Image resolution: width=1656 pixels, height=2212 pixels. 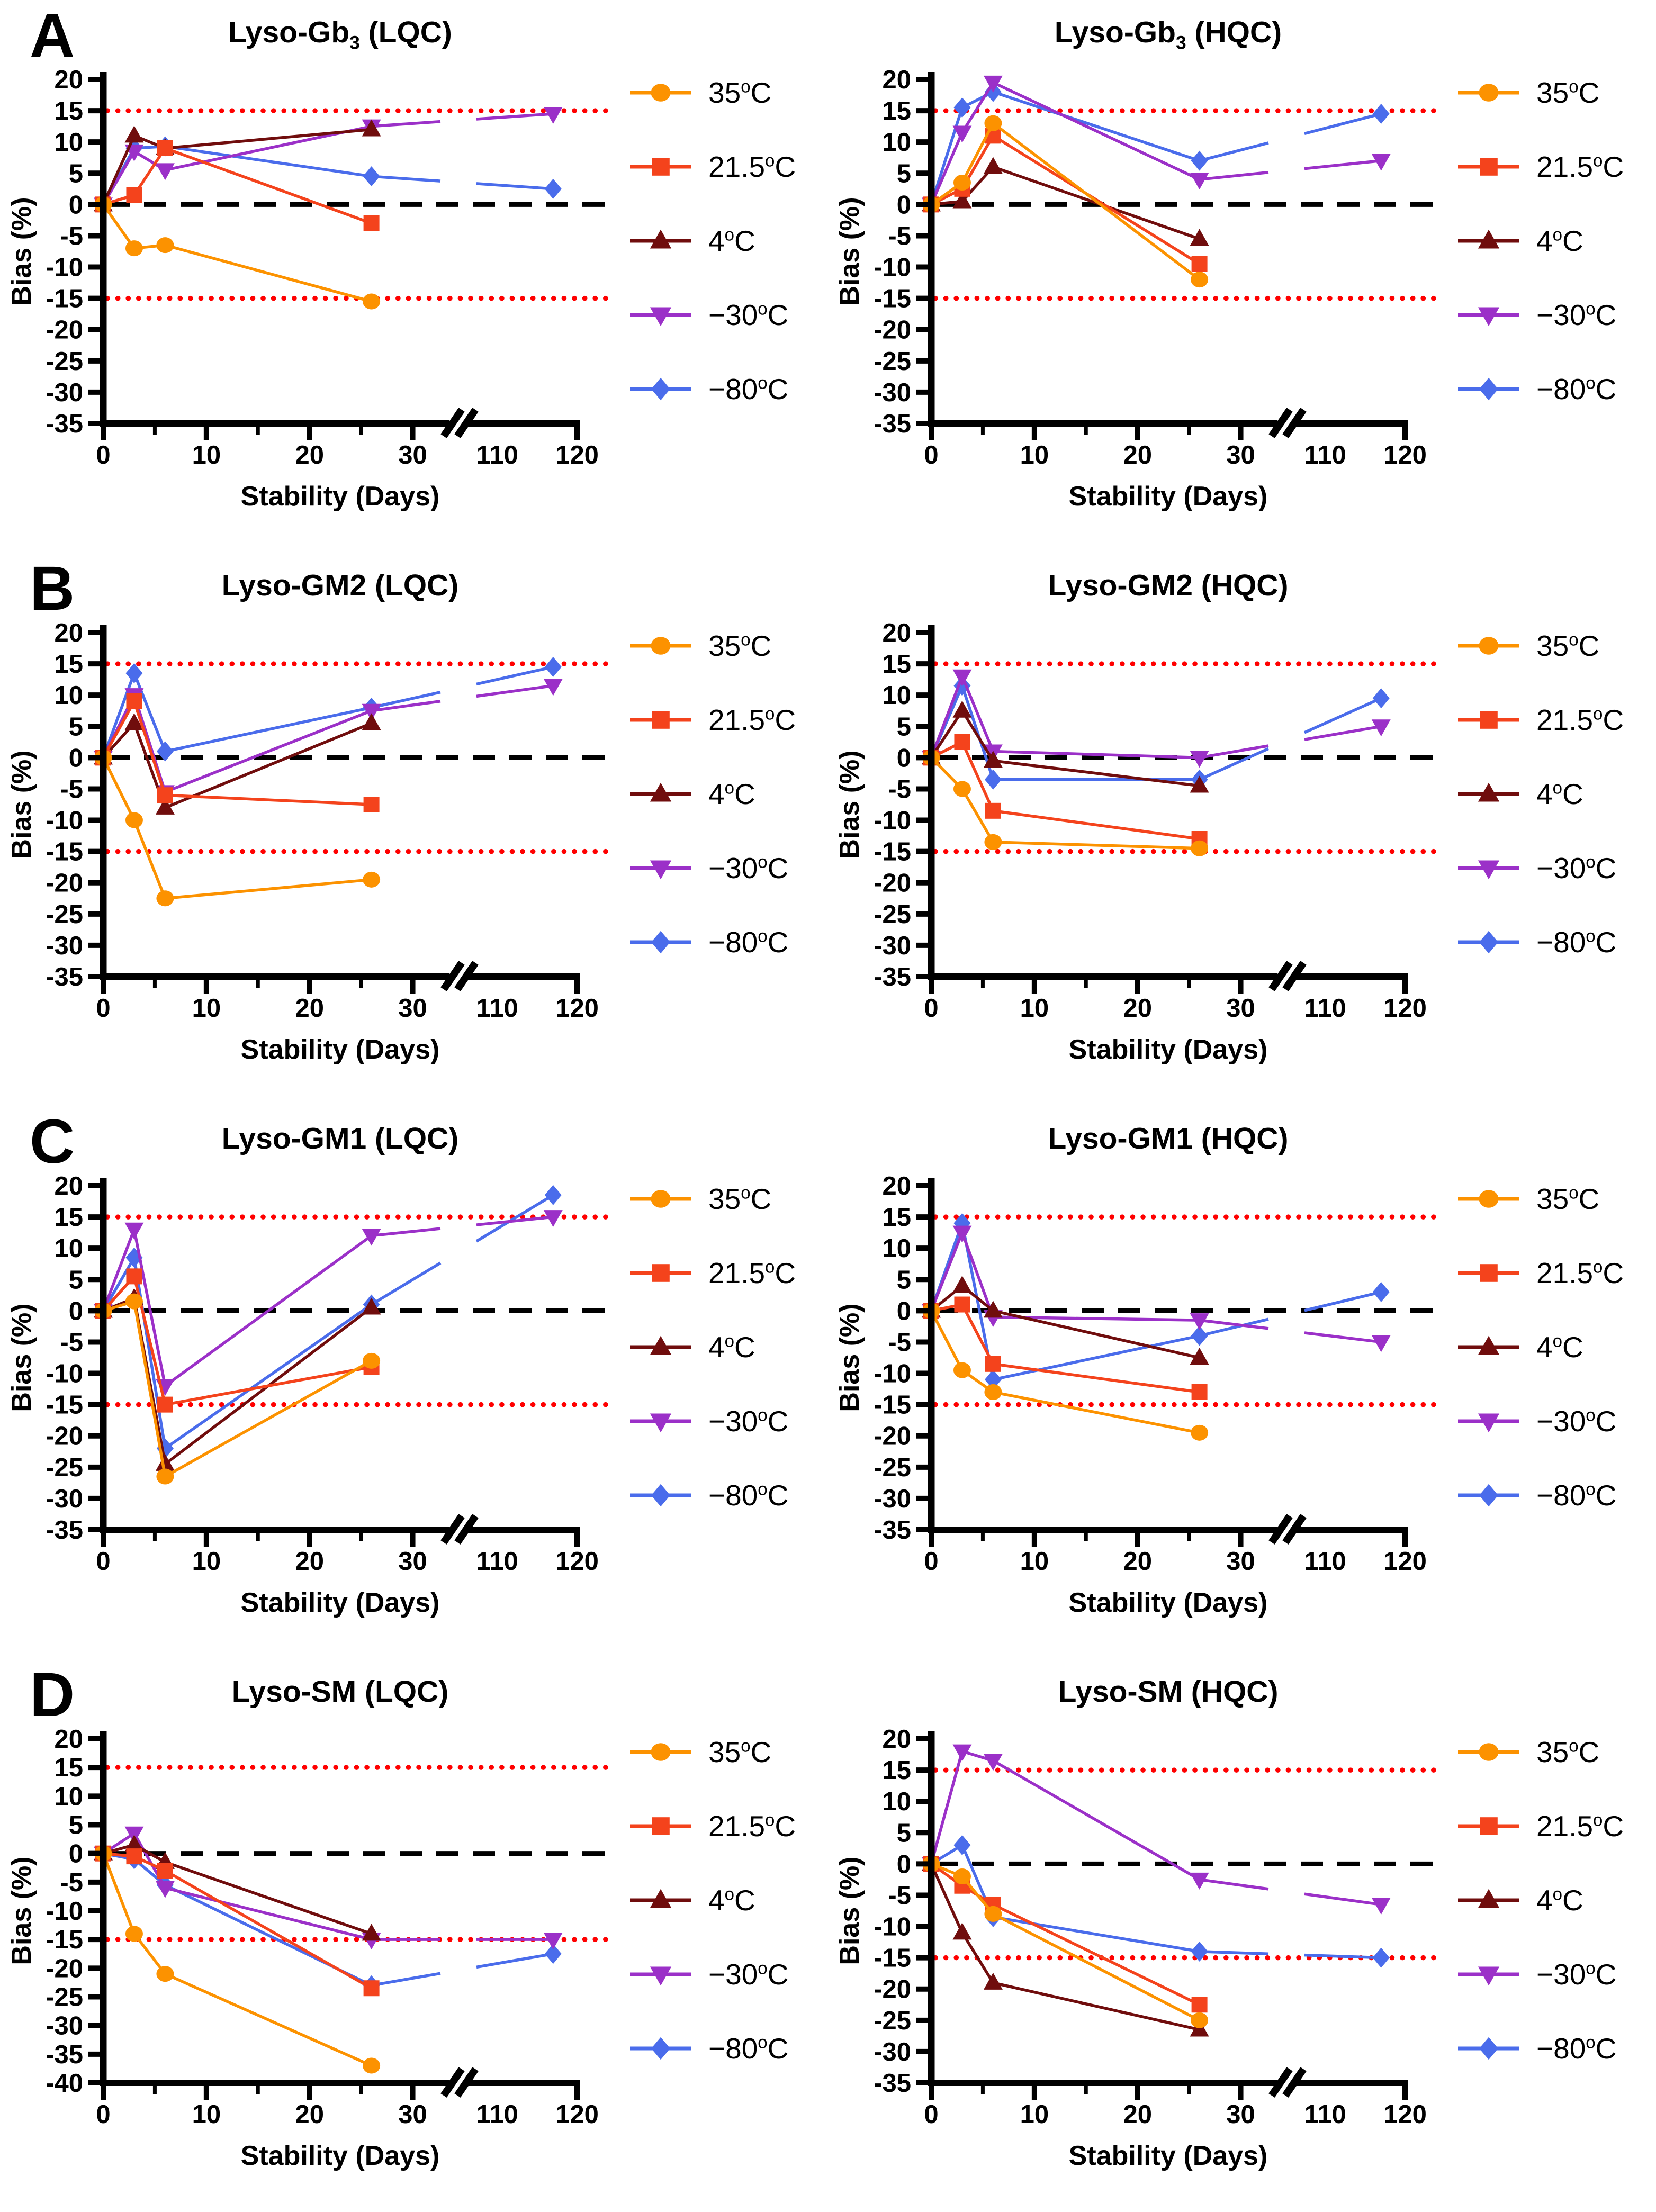 What do you see at coordinates (896, 664) in the screenshot?
I see `y-tick-label: 15` at bounding box center [896, 664].